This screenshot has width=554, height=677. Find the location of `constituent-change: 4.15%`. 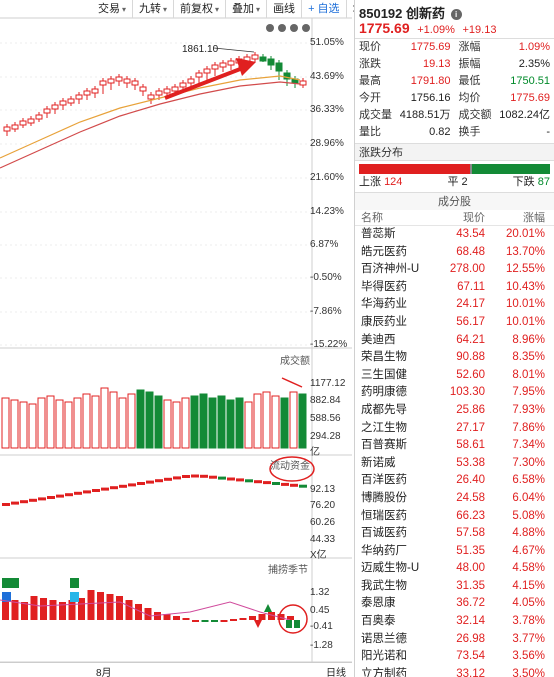

constituent-change: 4.15% is located at coordinates (528, 585).